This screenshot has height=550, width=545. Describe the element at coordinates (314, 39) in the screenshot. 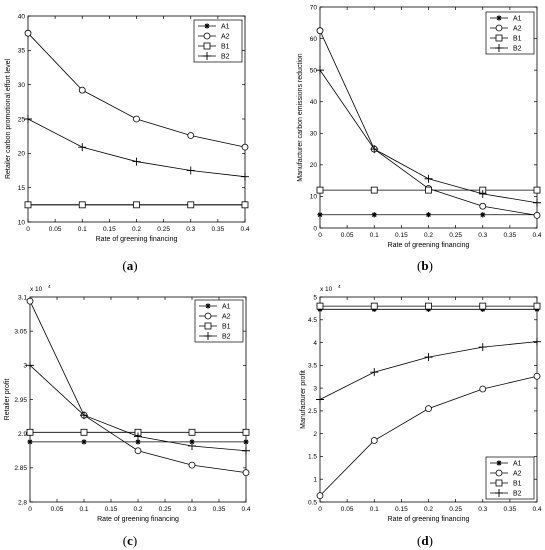

I see `y-tick-label: 60` at that location.